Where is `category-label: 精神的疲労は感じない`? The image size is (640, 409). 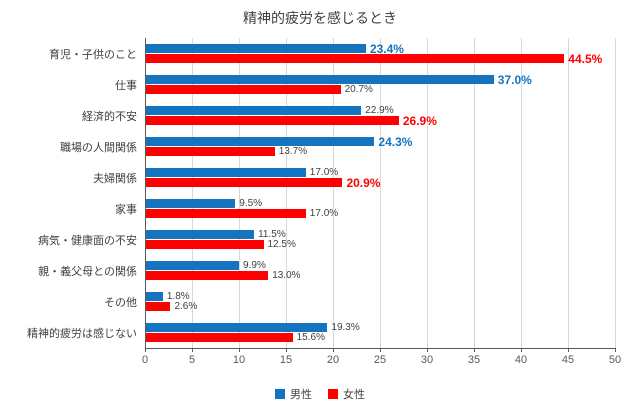
category-label: 精神的疲労は感じない is located at coordinates (82, 333).